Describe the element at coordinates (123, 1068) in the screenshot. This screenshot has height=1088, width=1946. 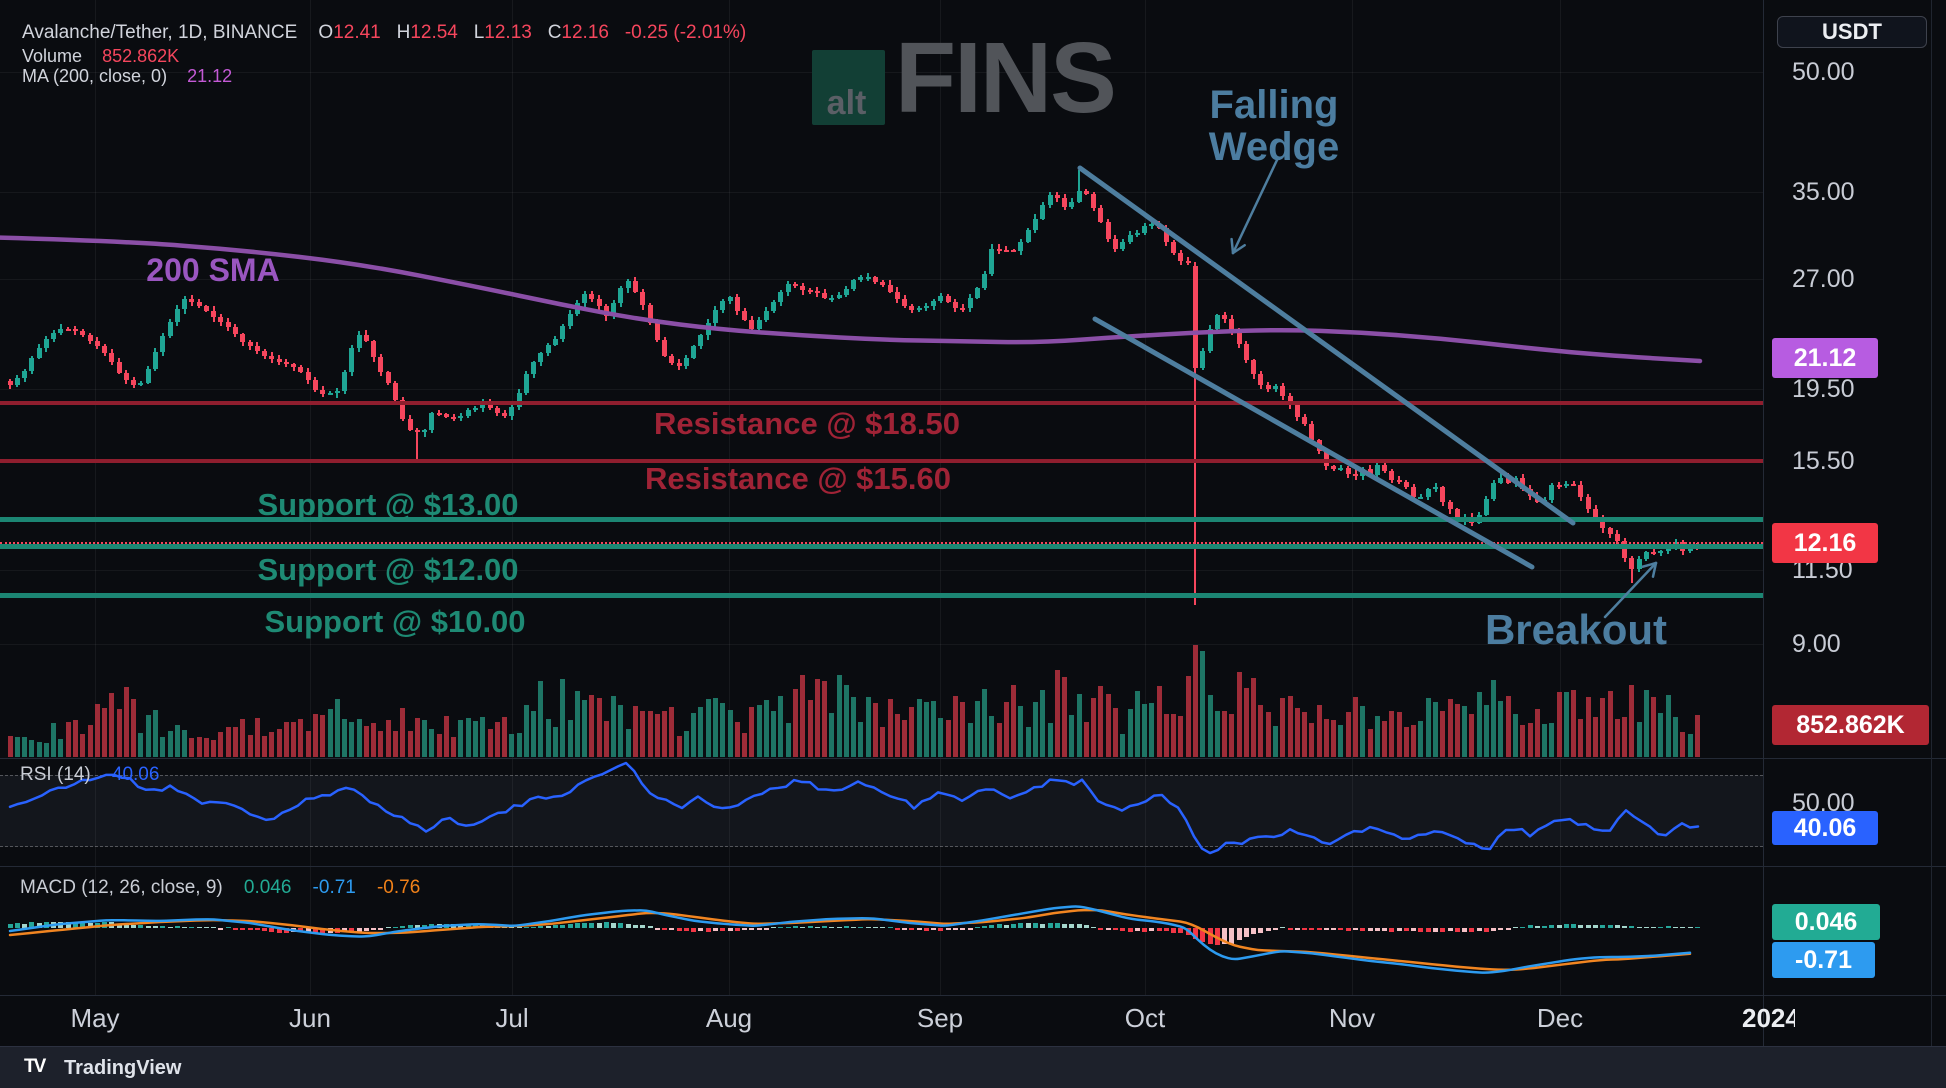
I see `tradingview-brand-link: TradingView` at that location.